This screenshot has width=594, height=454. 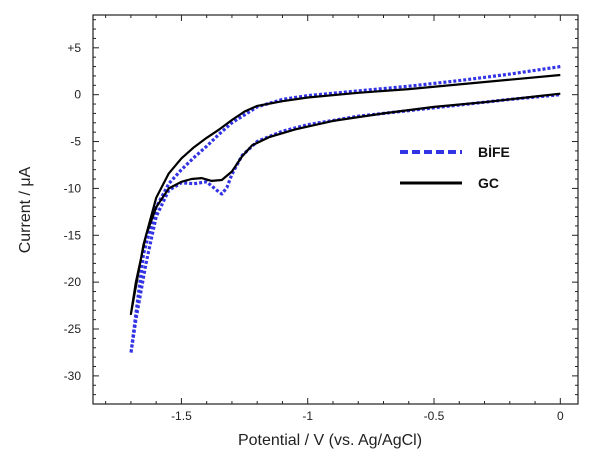 What do you see at coordinates (455, 167) in the screenshot?
I see `legend: BİFE GC` at bounding box center [455, 167].